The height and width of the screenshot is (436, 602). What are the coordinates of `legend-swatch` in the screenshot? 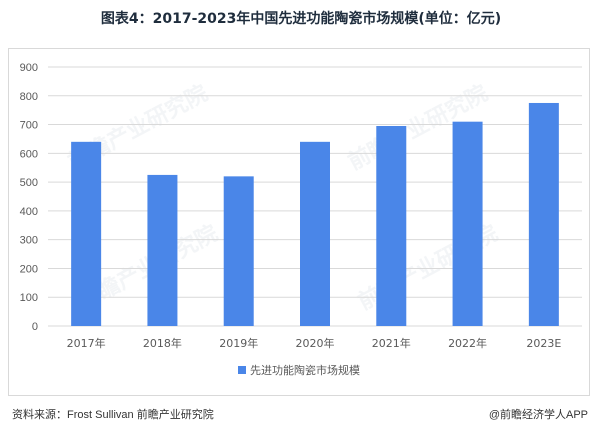 It's located at (242, 370).